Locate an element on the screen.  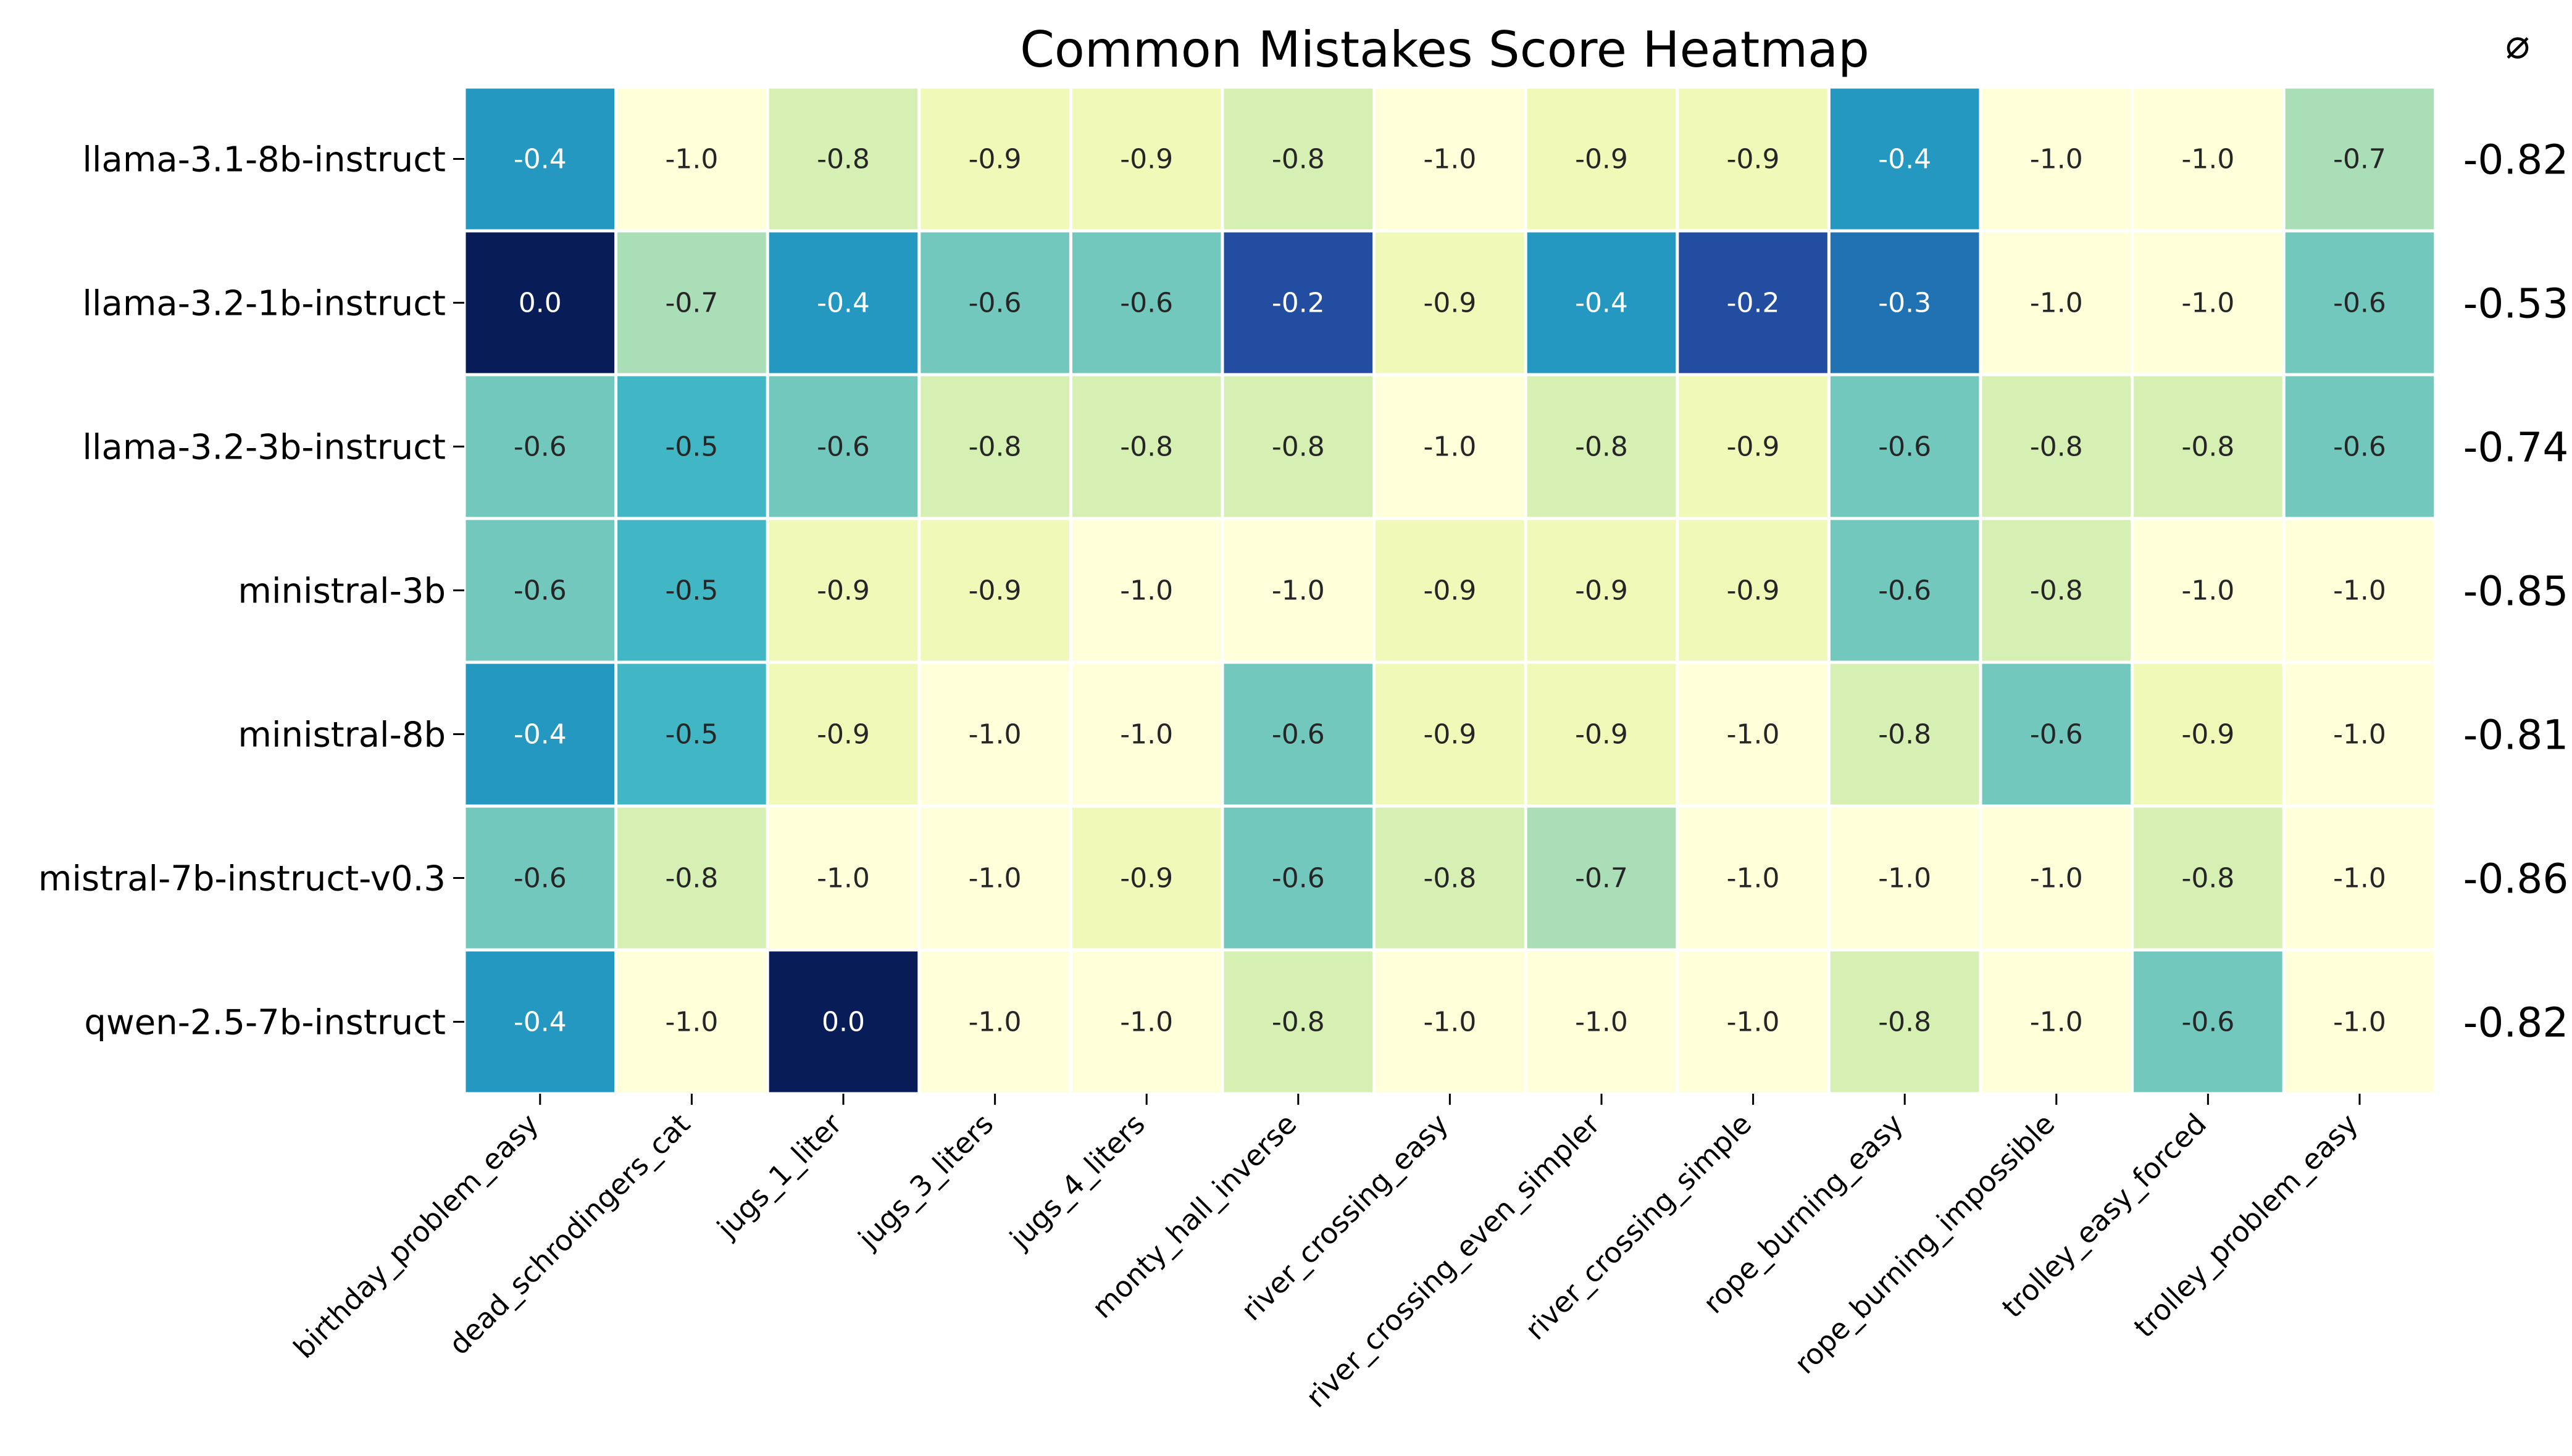
row-label: ministral-8b is located at coordinates (342, 735).